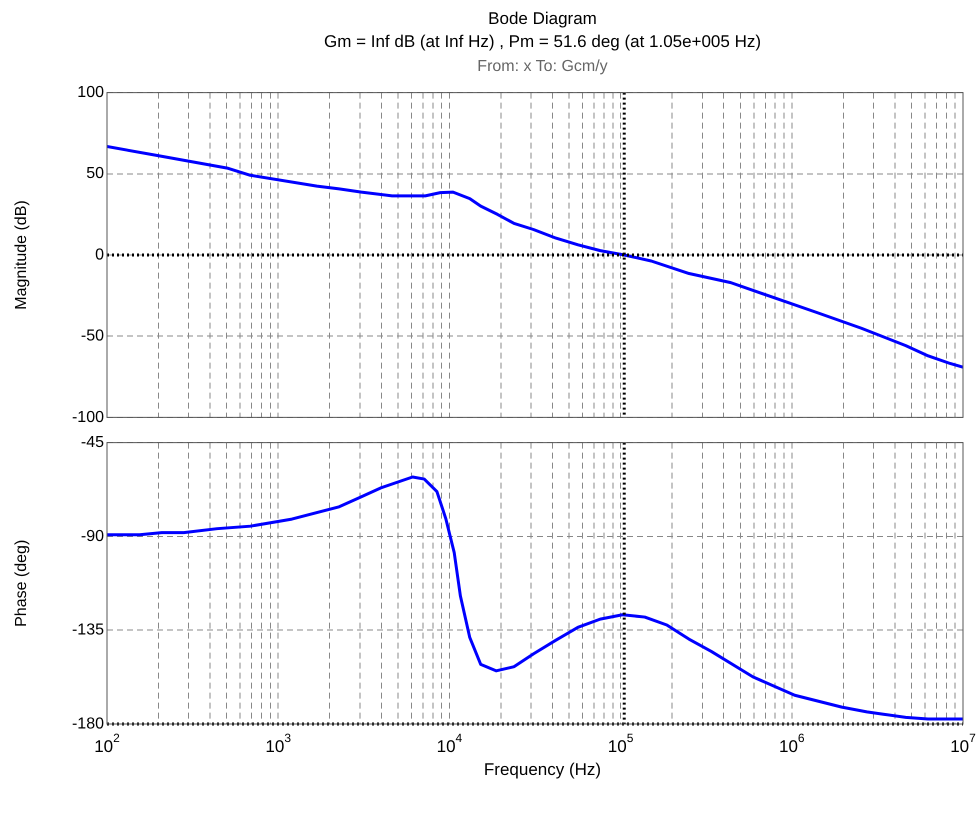 This screenshot has width=978, height=837. I want to click on y-tick-label: 100, so click(90, 93).